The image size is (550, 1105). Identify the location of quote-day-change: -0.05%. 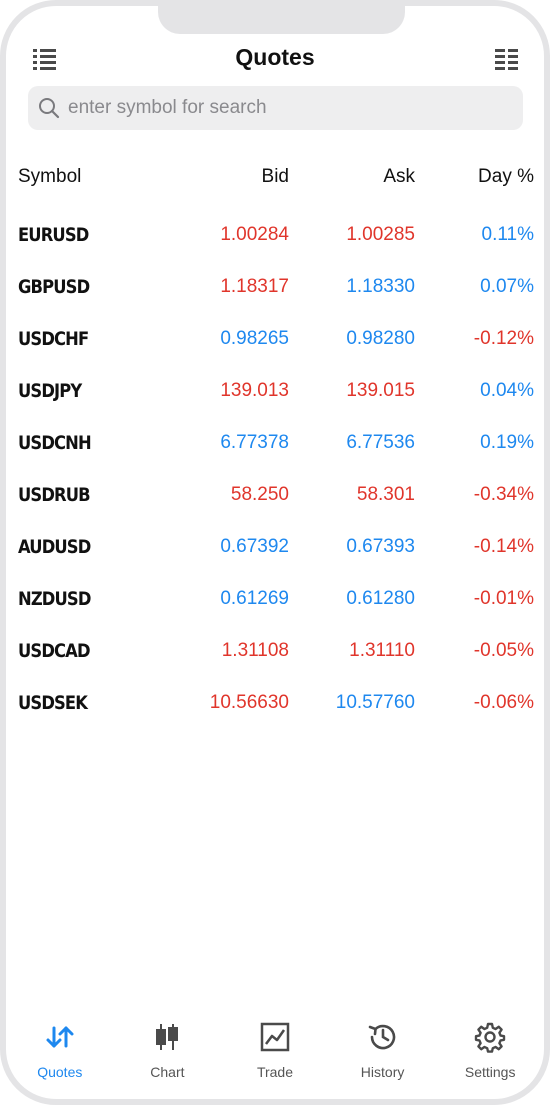
(503, 650).